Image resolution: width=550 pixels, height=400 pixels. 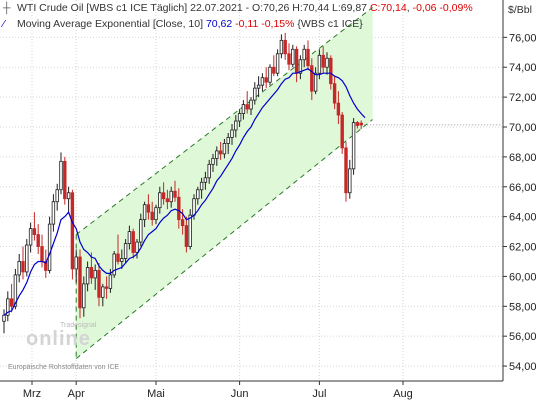 I want to click on y-tick-label: 72,00, so click(x=523, y=98).